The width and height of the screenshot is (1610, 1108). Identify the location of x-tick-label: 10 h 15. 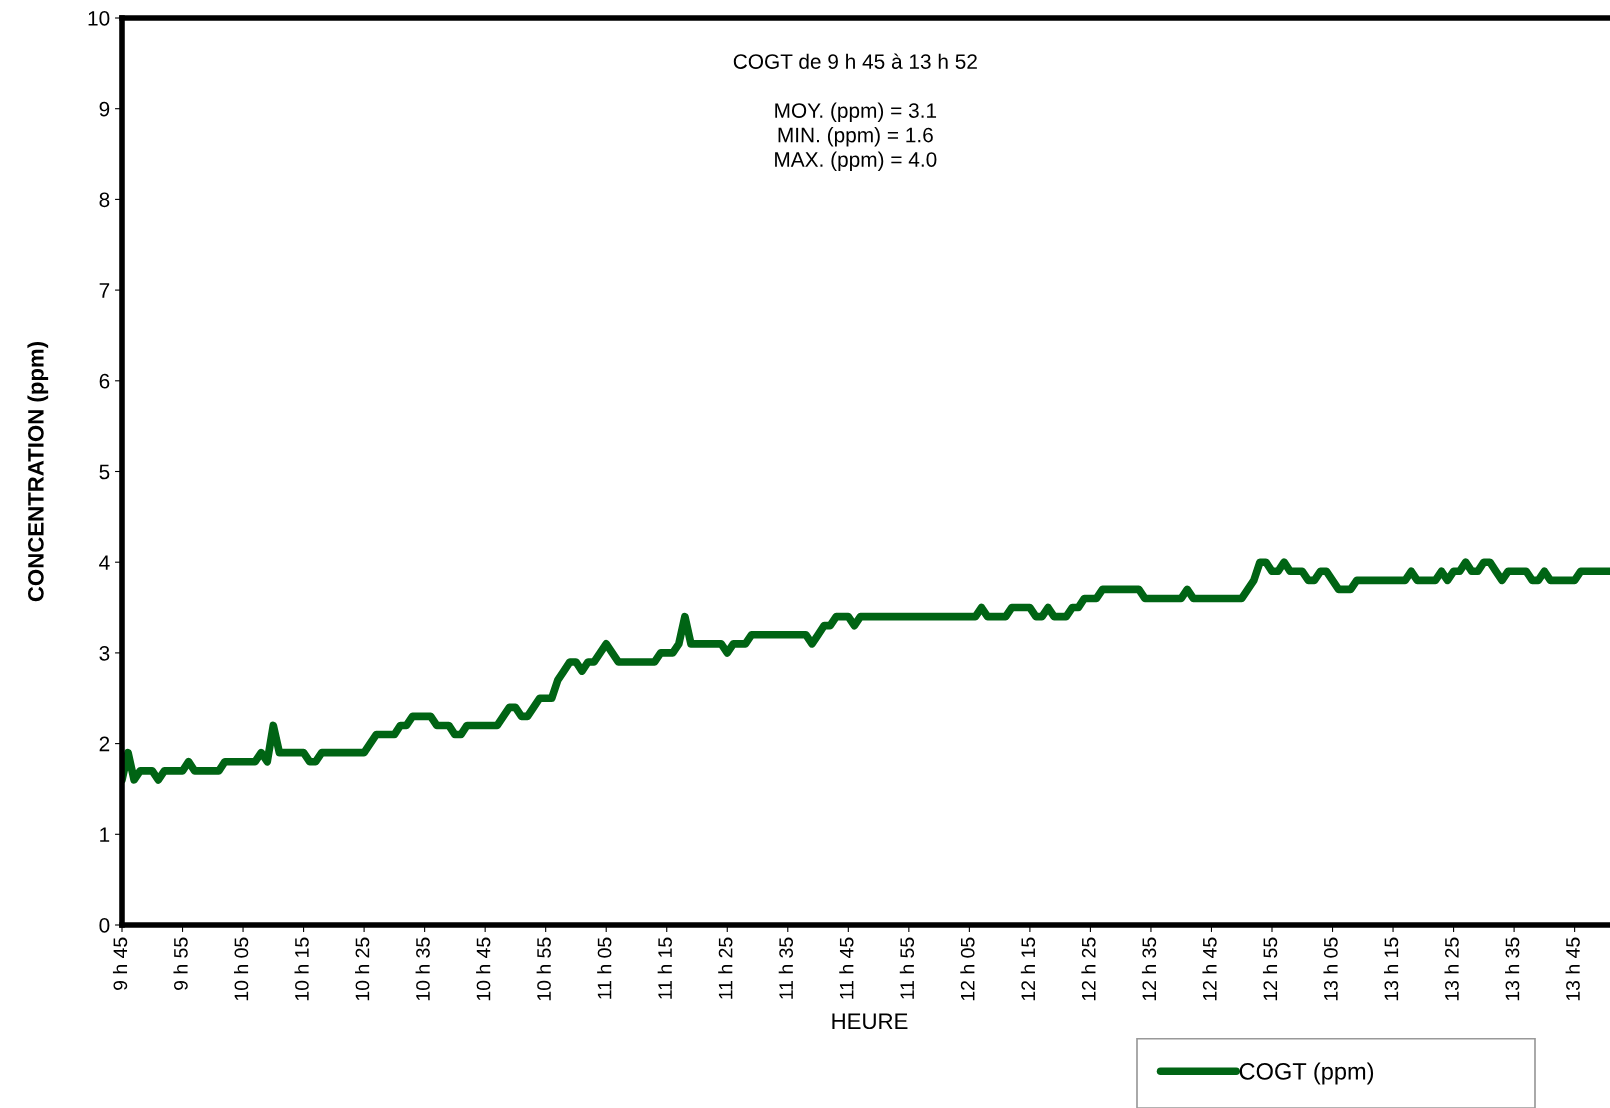
(301, 969).